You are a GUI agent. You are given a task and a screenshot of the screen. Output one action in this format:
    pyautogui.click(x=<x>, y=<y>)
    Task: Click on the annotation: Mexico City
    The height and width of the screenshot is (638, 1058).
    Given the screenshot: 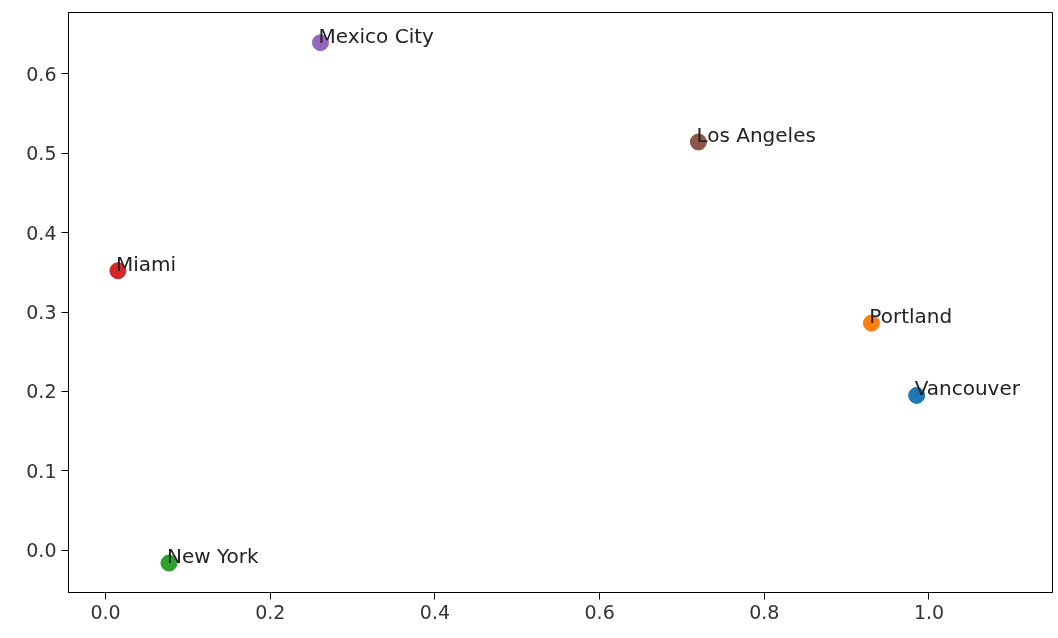 What is the action you would take?
    pyautogui.click(x=376, y=35)
    